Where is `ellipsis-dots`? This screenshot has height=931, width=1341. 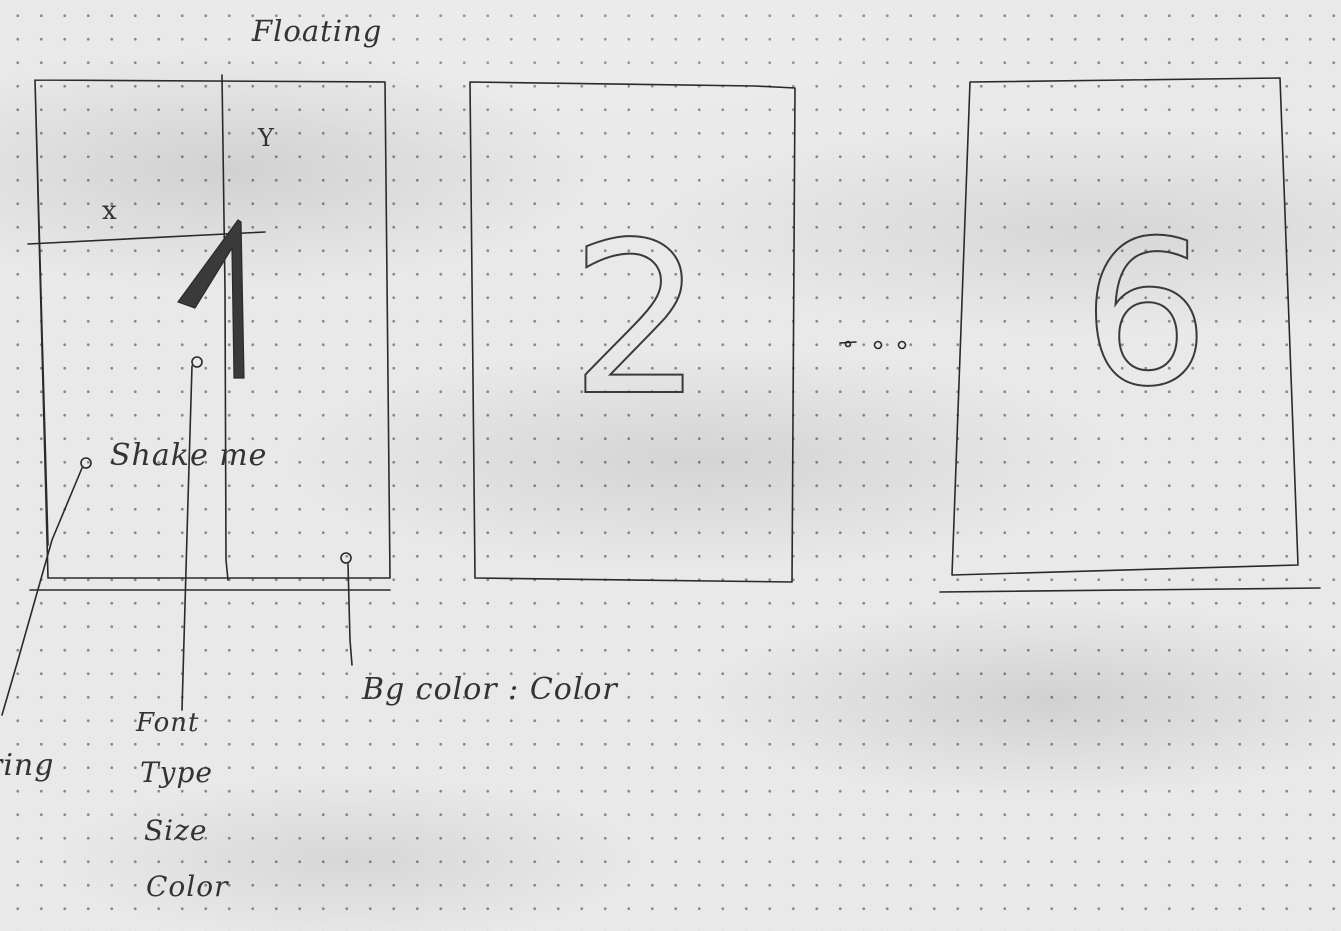 ellipsis-dots is located at coordinates (873, 345).